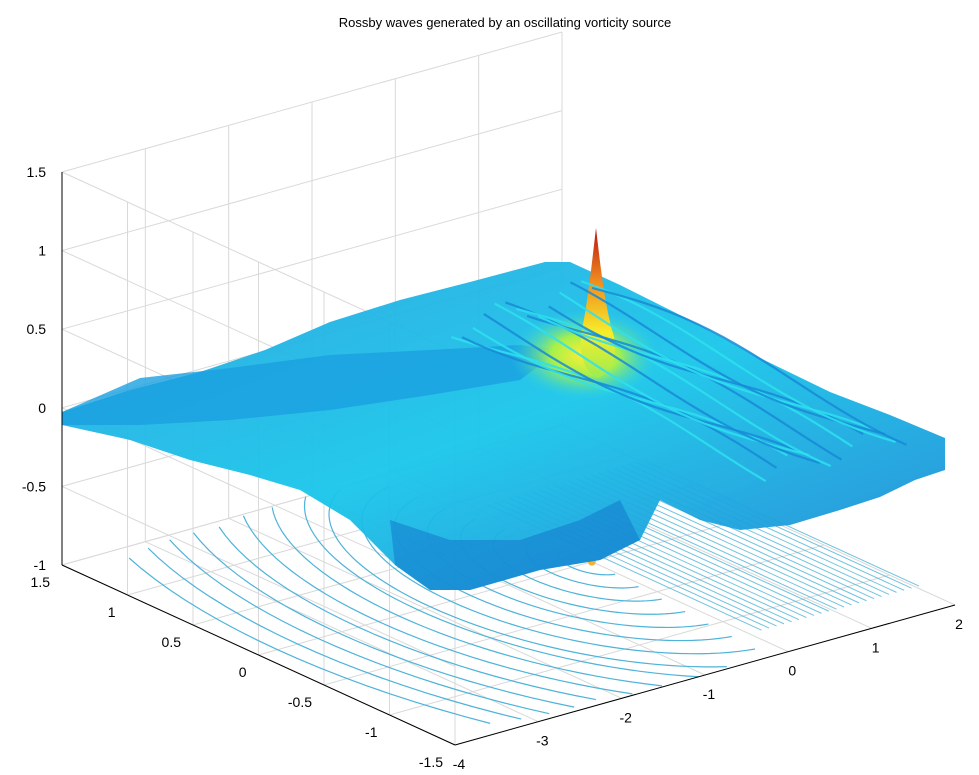 The image size is (979, 775). Describe the element at coordinates (172, 642) in the screenshot. I see `y-tick-label: 0.5` at that location.